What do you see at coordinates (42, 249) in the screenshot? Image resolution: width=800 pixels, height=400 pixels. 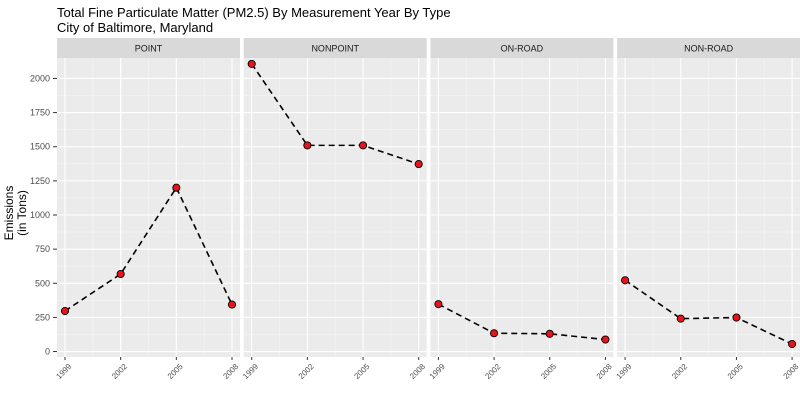 I see `y-tick-label: 750` at bounding box center [42, 249].